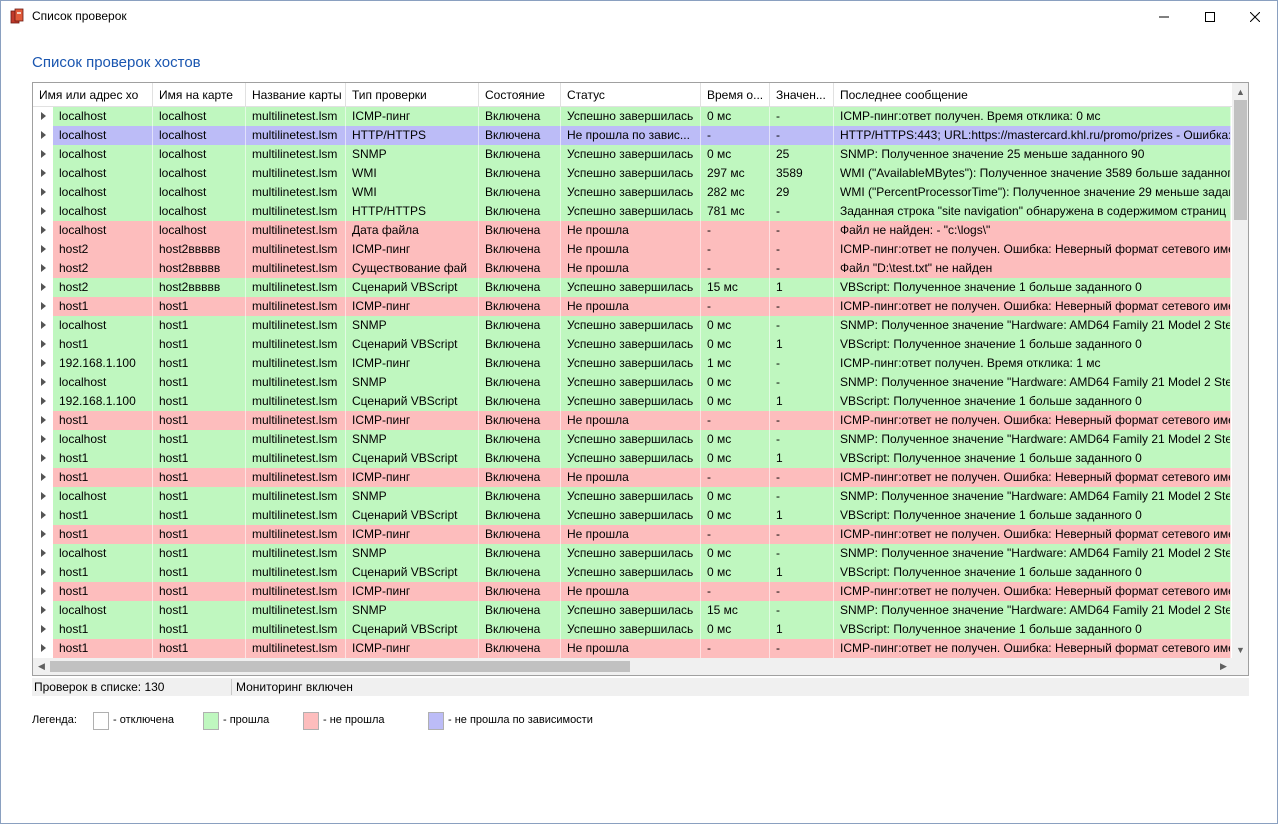  Describe the element at coordinates (296, 458) in the screenshot. I see `cell-map-title: multilinetest.lsm` at that location.